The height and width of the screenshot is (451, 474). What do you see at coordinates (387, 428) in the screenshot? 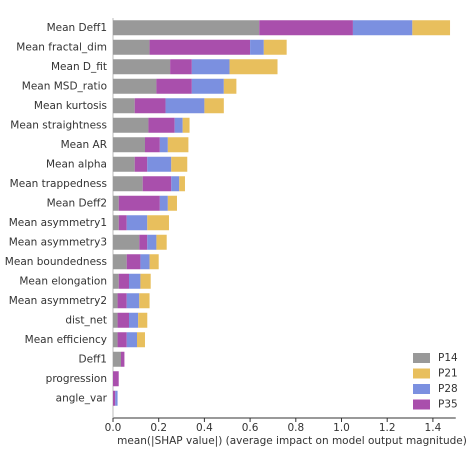
I see `x-tick-label: 1.2` at bounding box center [387, 428].